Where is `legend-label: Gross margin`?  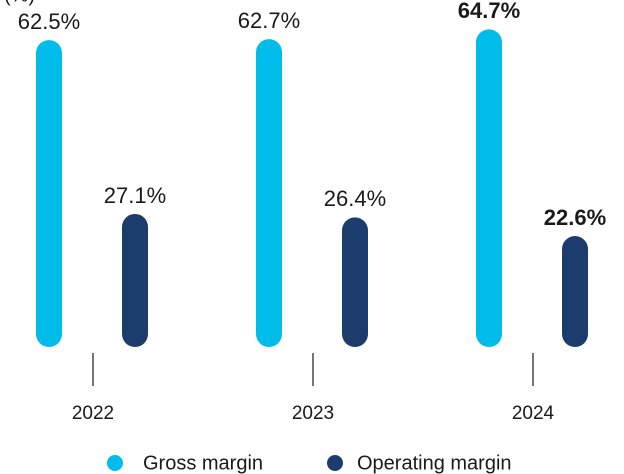
legend-label: Gross margin is located at coordinates (203, 463).